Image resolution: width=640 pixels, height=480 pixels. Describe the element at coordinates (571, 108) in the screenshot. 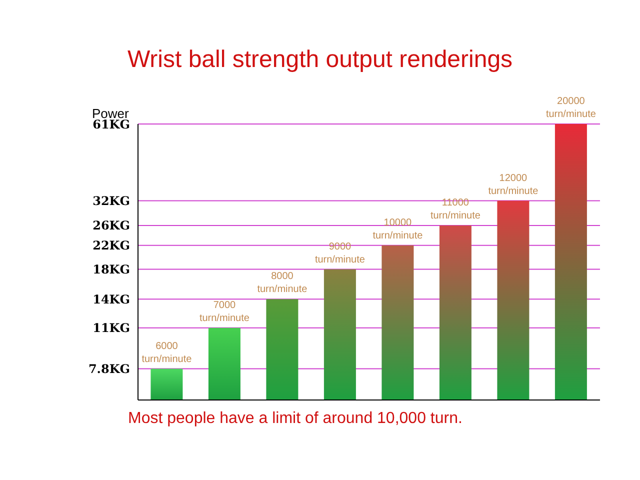

I see `annotation: 20000 turn/minute` at that location.